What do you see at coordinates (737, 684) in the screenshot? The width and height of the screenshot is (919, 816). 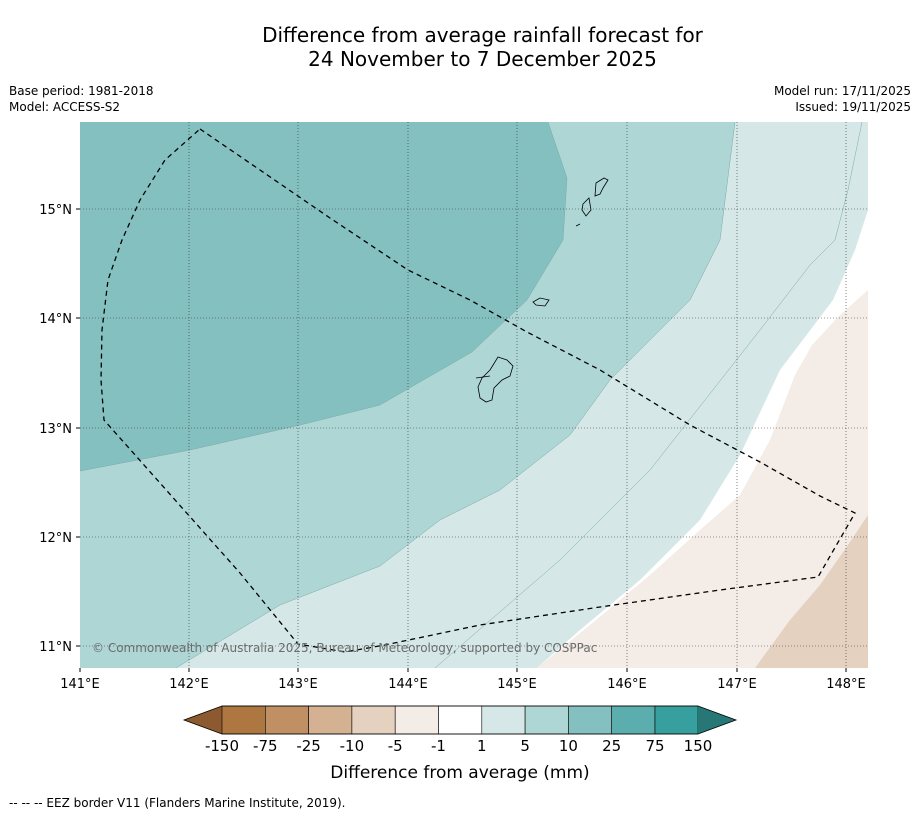 I see `lon-tick-label: 147°E` at bounding box center [737, 684].